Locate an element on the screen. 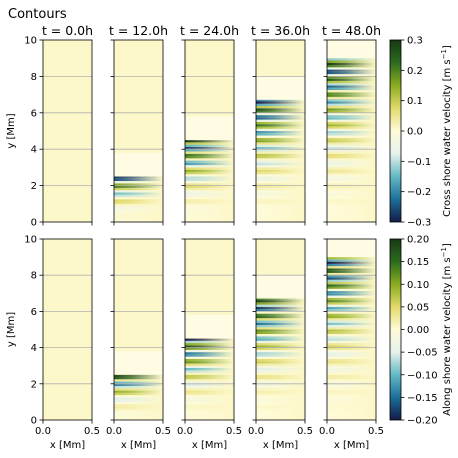 The width and height of the screenshot is (458, 458). panel-r0-p3: t = 36.0h is located at coordinates (280, 124).